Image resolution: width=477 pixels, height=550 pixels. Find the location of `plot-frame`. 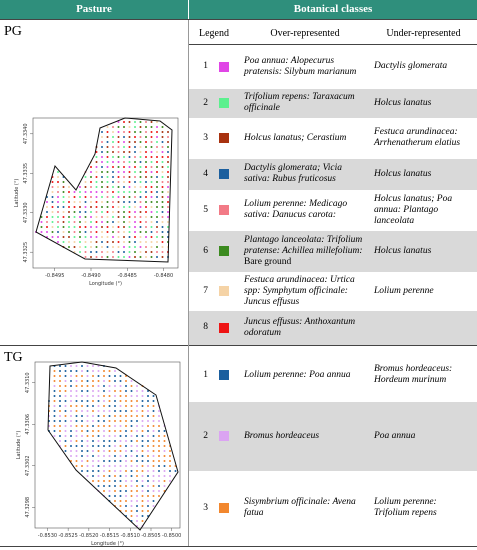

plot-frame is located at coordinates (105, 193).